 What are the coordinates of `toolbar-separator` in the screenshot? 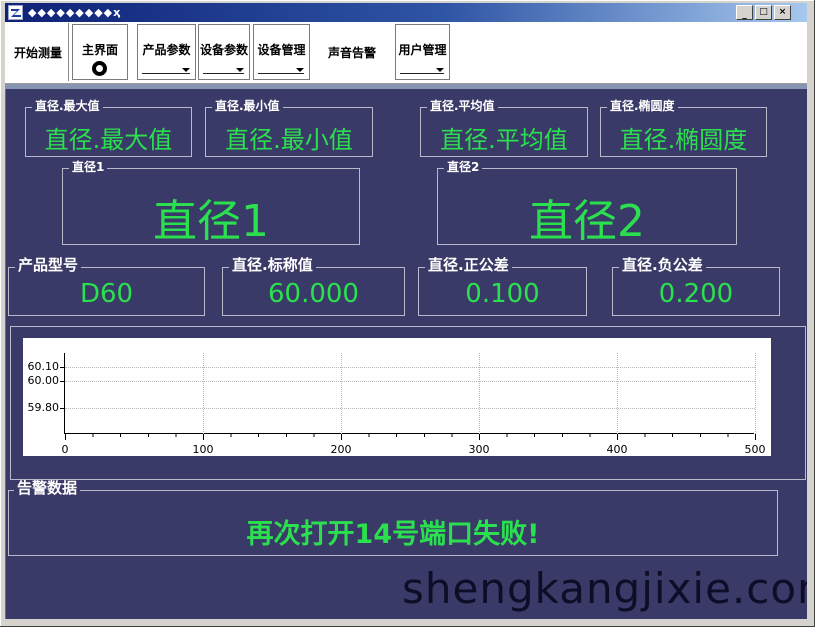 It's located at (68, 52).